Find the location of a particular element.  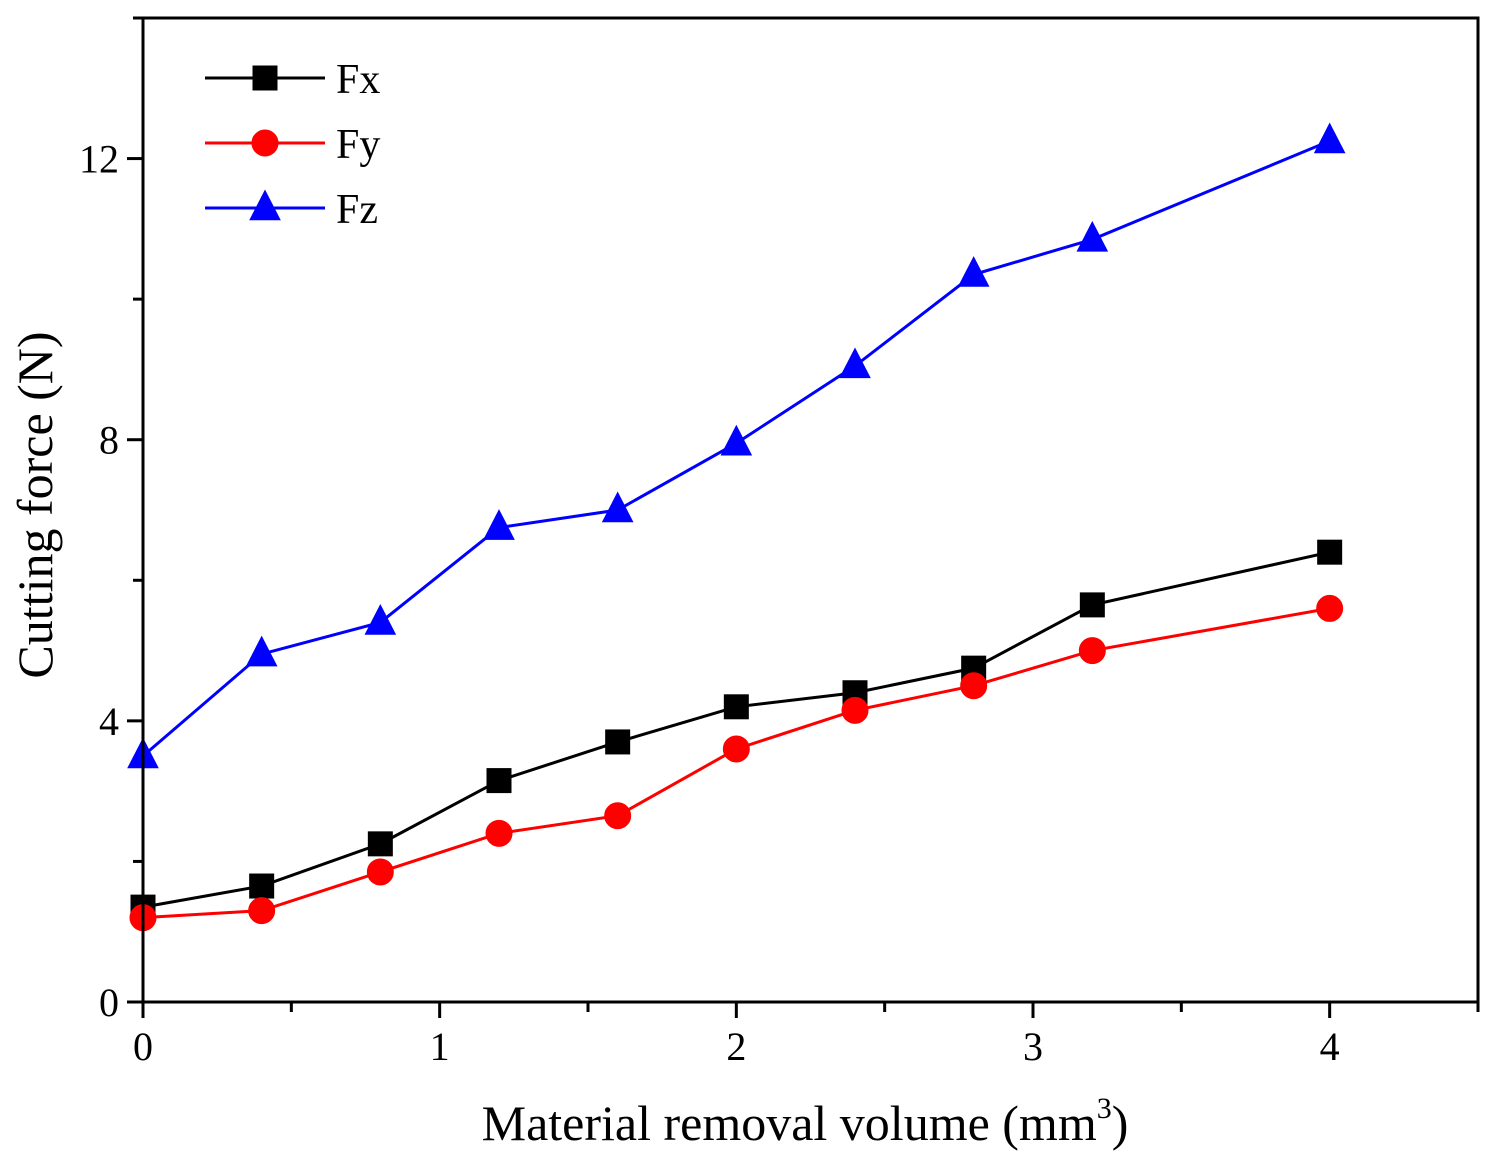

legend-marker-fz is located at coordinates (265, 205).